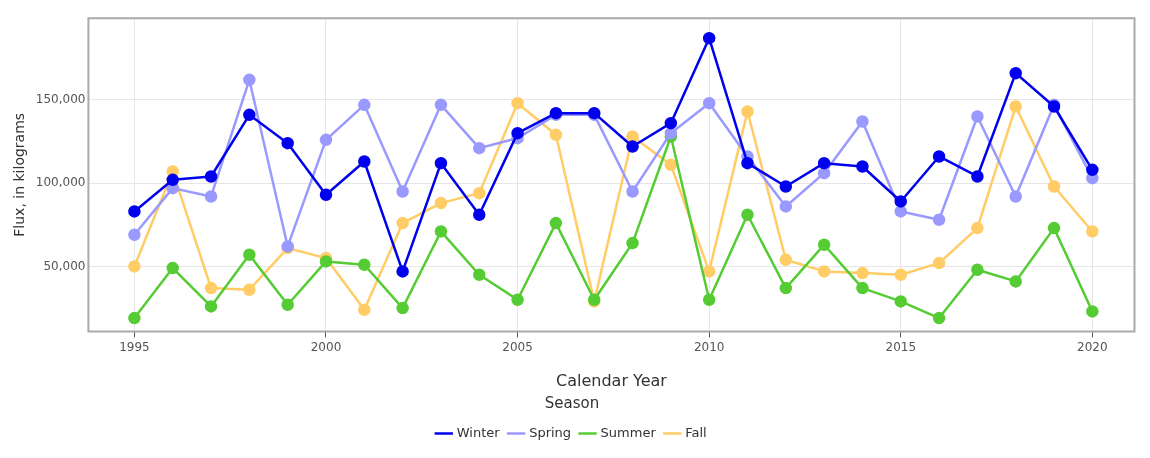 Image resolution: width=1150 pixels, height=458 pixels. Describe the element at coordinates (478, 432) in the screenshot. I see `legend-label: Winter` at that location.